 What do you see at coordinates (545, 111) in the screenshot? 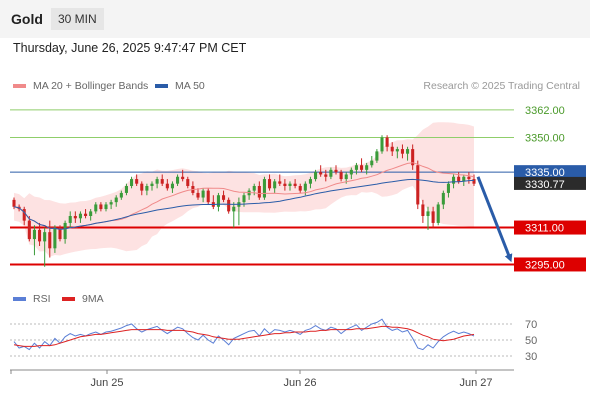
I see `level-label-3362: 3362.00` at bounding box center [545, 111].